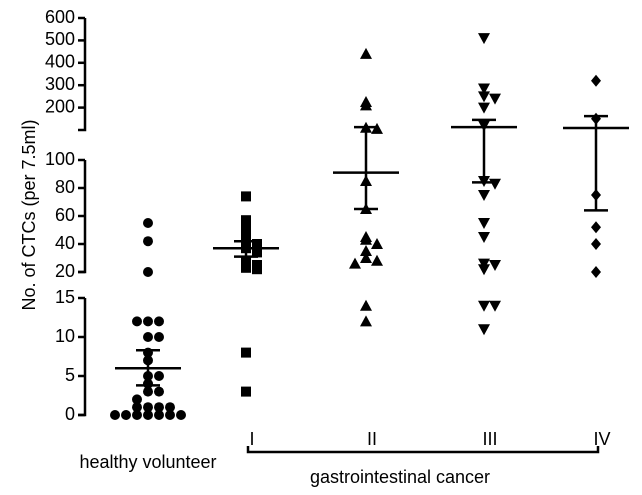 The height and width of the screenshot is (495, 642). I want to click on x-tick-label: I, so click(251, 439).